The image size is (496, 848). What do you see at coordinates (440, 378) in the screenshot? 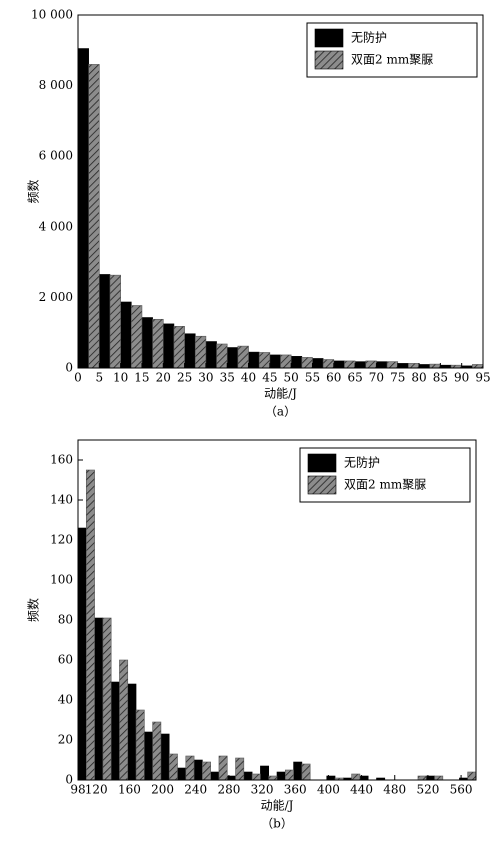
I see `x-tick-label: 85` at bounding box center [440, 378].